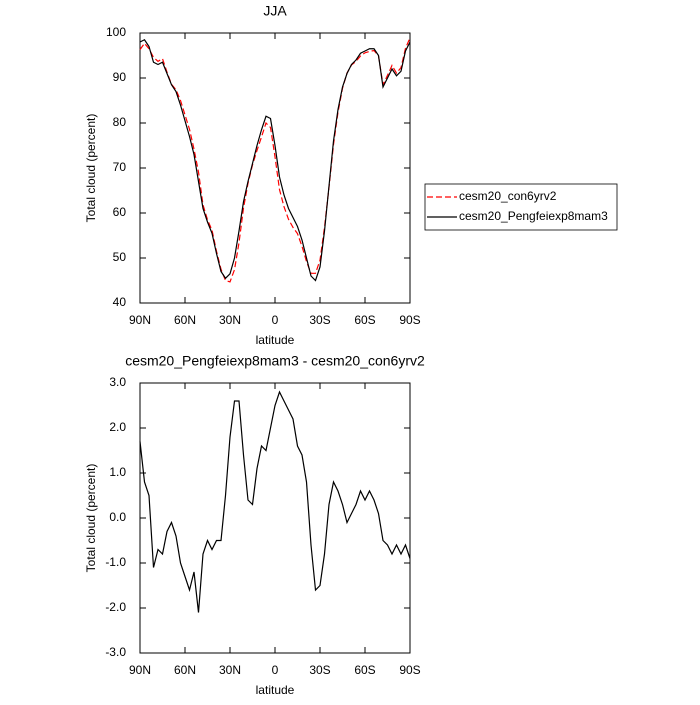 The width and height of the screenshot is (700, 705). I want to click on legend-box, so click(521, 207).